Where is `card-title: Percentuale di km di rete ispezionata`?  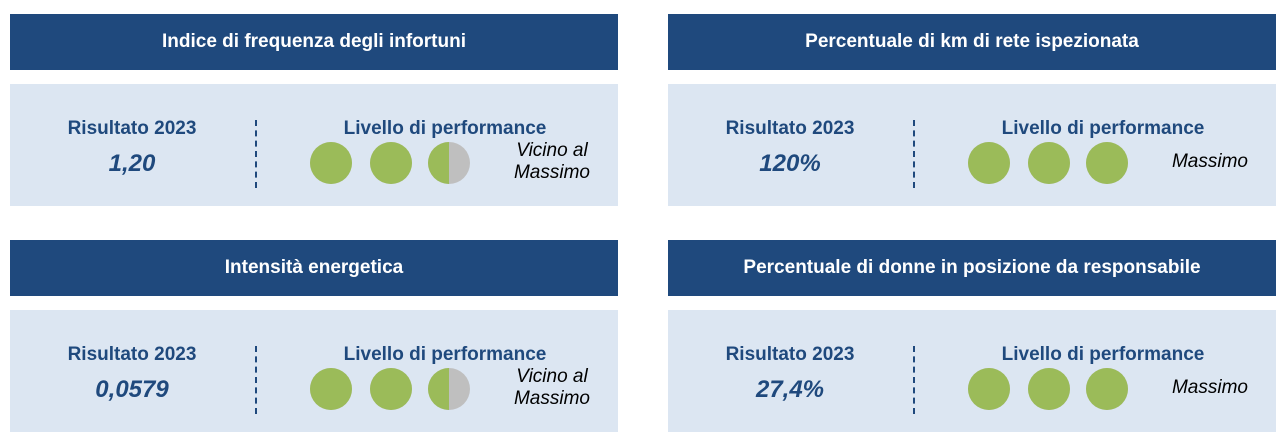
card-title: Percentuale di km di rete ispezionata is located at coordinates (972, 42).